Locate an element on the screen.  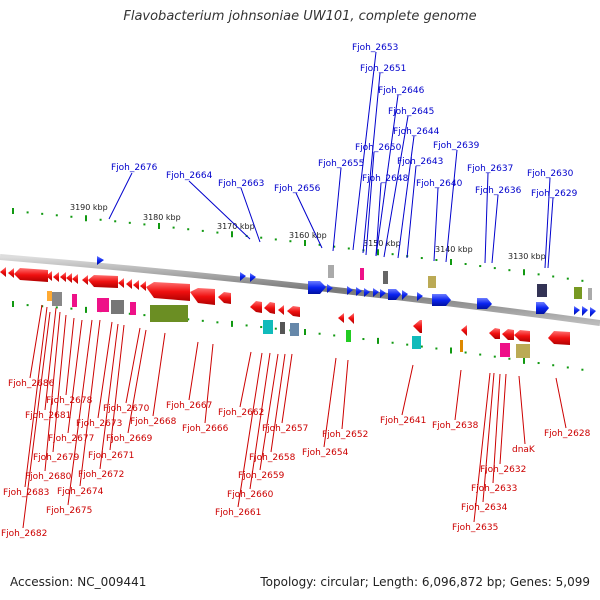
gene-label: Fjoh_2682 is located at coordinates (24, 534).